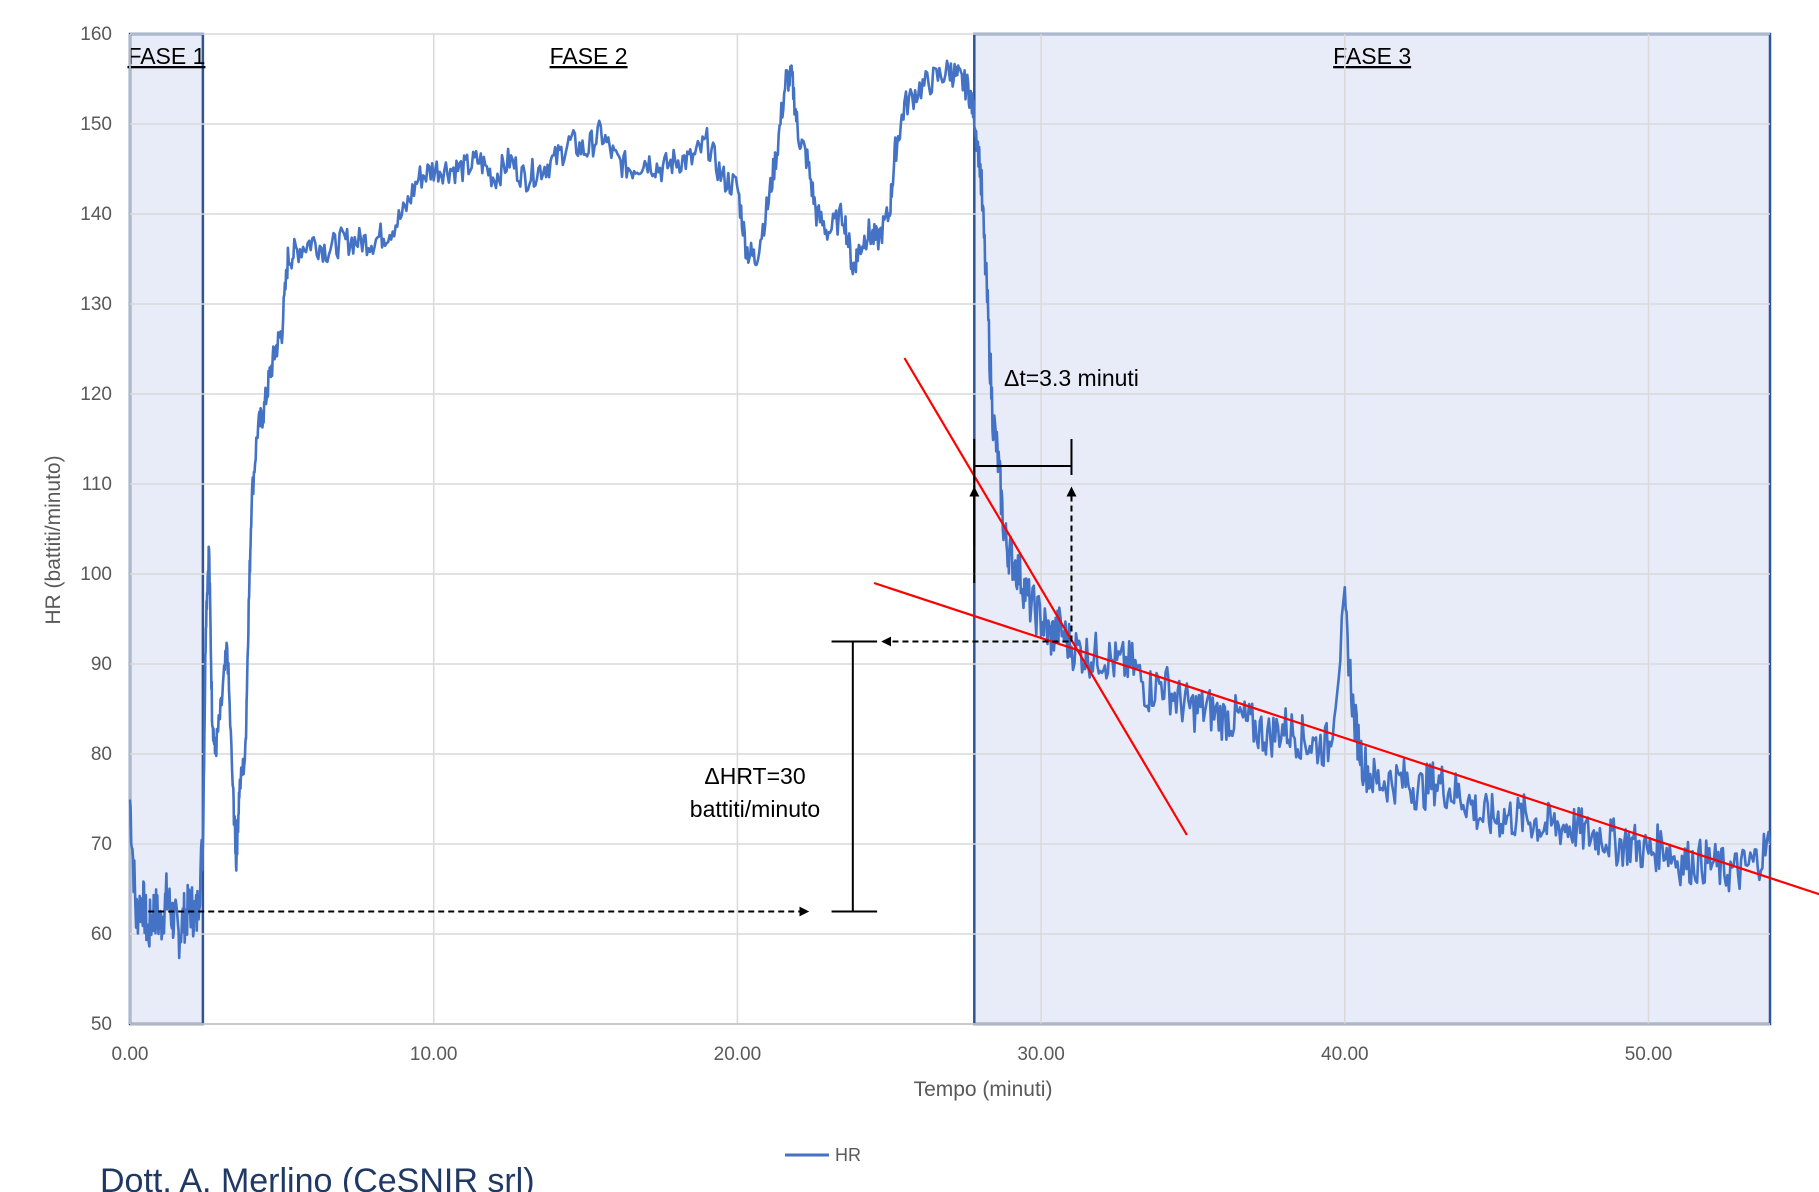 The image size is (1819, 1192). I want to click on legend: HR, so click(823, 1155).